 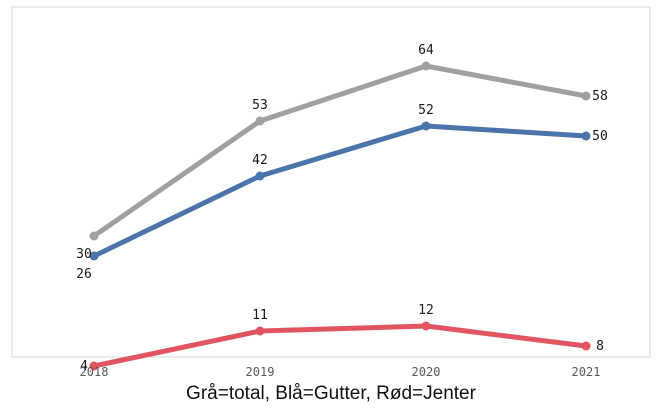 What do you see at coordinates (260, 121) in the screenshot?
I see `data-point-total-2019` at bounding box center [260, 121].